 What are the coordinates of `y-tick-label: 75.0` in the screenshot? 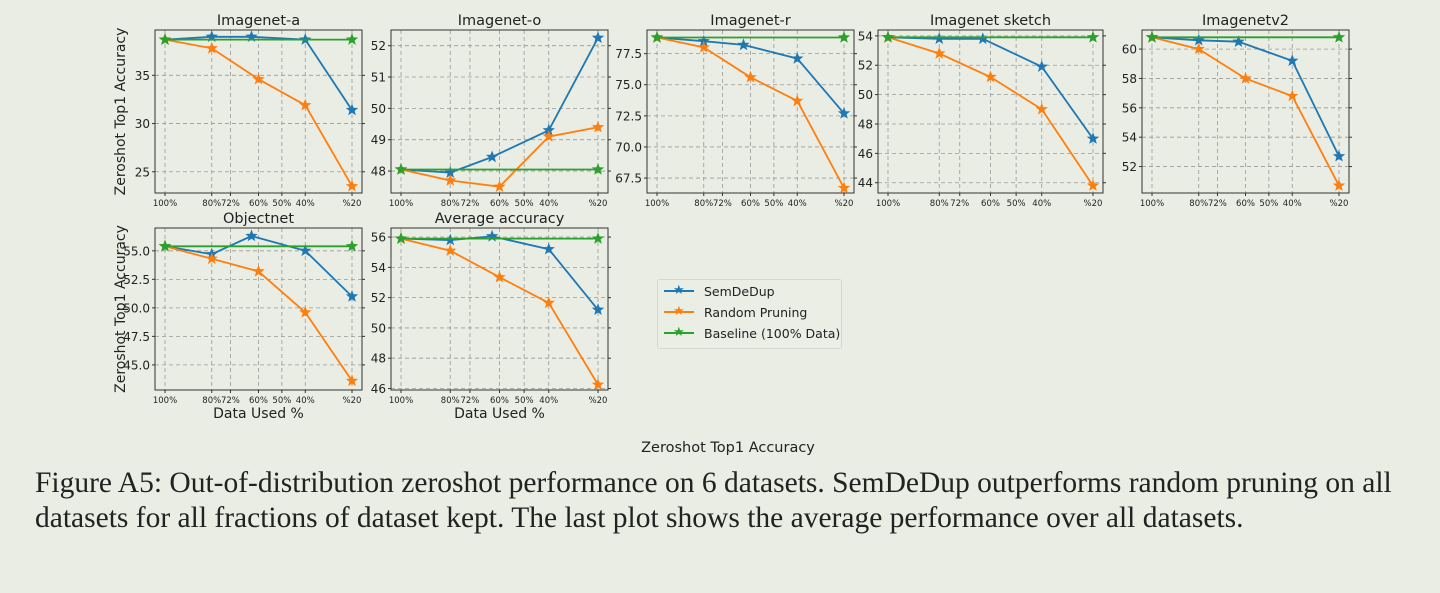 It's located at (628, 85).